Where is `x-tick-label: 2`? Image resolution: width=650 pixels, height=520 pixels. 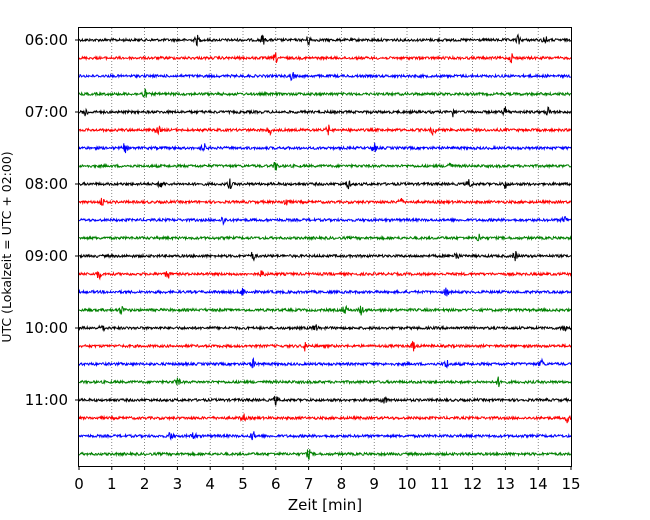
x-tick-label: 2 is located at coordinates (145, 484).